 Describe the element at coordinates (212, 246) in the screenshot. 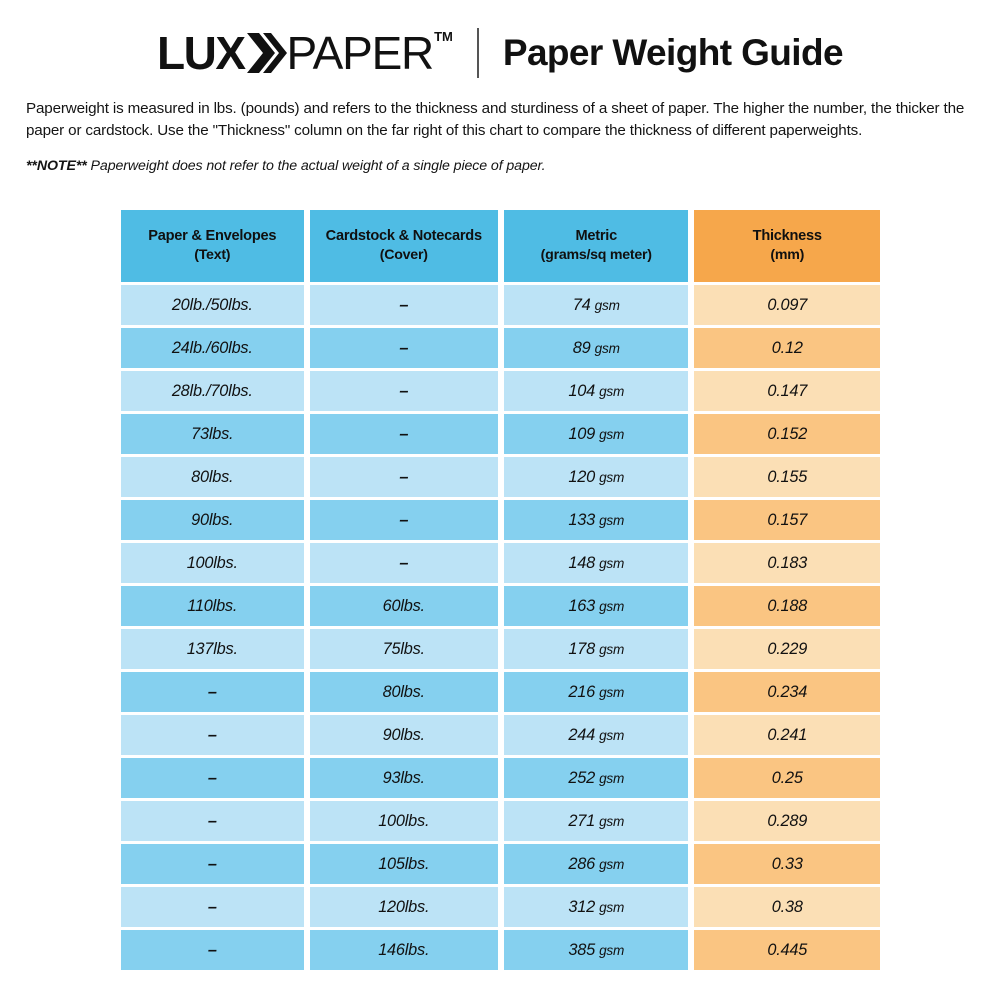

I see `column-header-paper-envelopes: Paper & Envelopes (Text)` at that location.